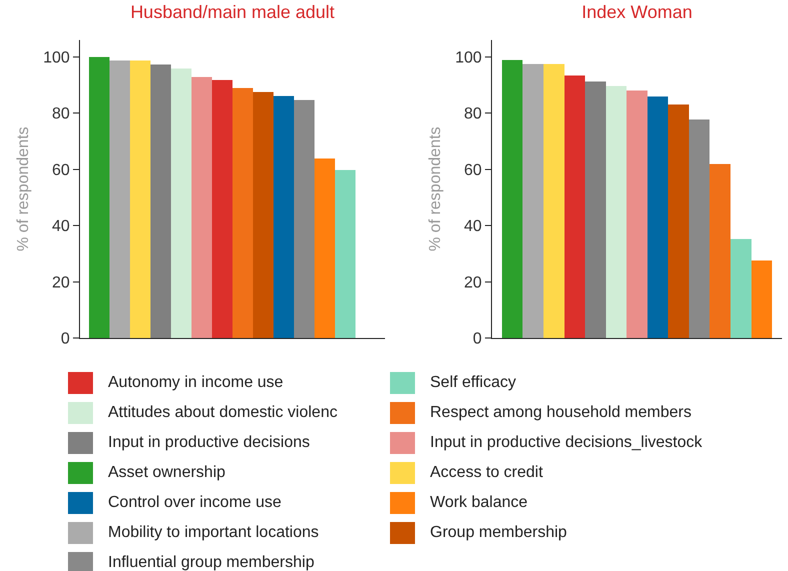 This screenshot has width=788, height=571. Describe the element at coordinates (223, 413) in the screenshot. I see `legend-label: Attitudes about domestic violenc` at that location.